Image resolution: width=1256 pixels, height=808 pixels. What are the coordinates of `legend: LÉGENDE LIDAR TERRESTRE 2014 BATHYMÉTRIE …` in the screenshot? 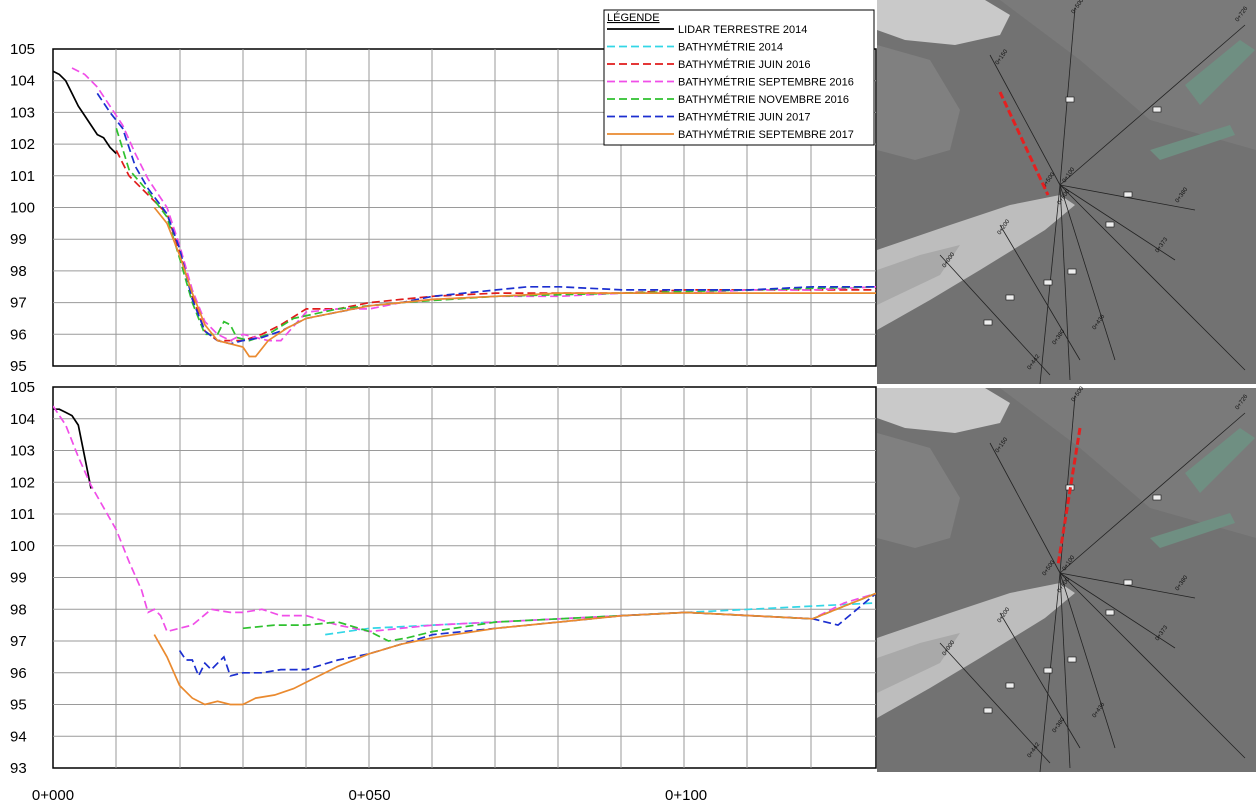 It's located at (739, 77).